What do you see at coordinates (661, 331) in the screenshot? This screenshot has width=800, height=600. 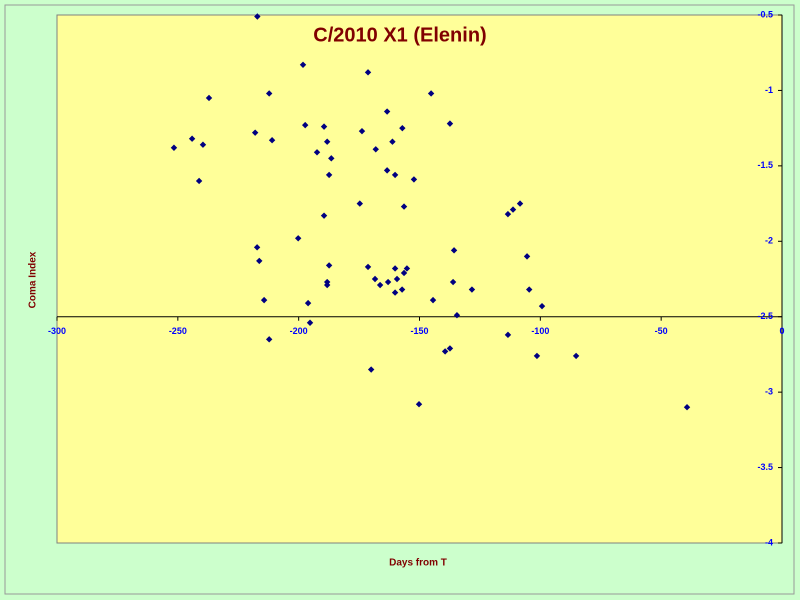 I see `x-tick-label: -50` at bounding box center [661, 331].